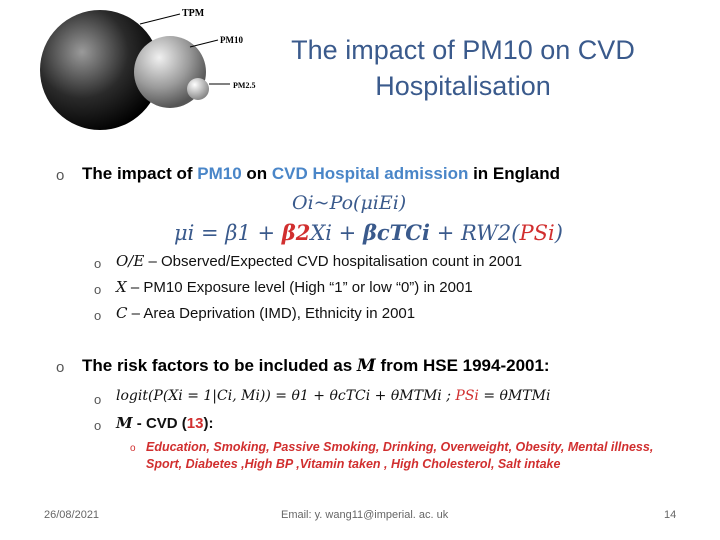 The image size is (720, 540). I want to click on pm25-sphere, so click(198, 89).